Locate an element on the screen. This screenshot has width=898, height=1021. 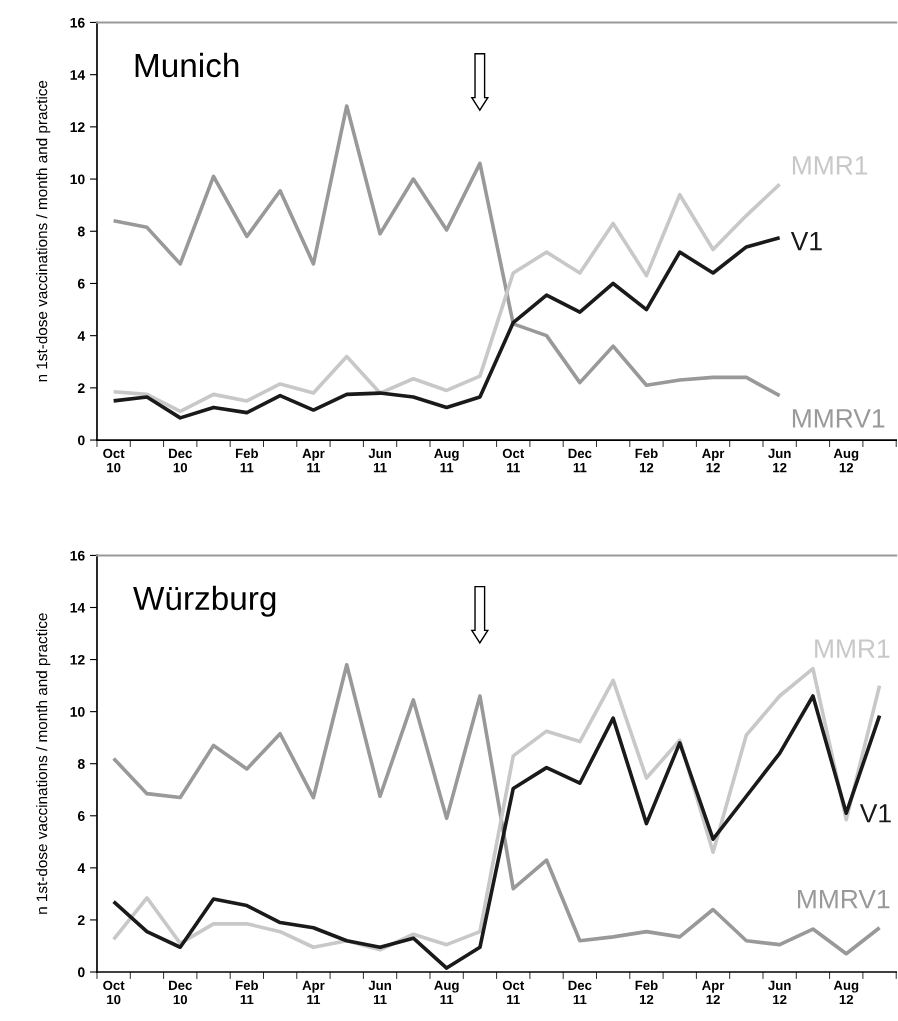
text: Würzburg is located at coordinates (204, 601).